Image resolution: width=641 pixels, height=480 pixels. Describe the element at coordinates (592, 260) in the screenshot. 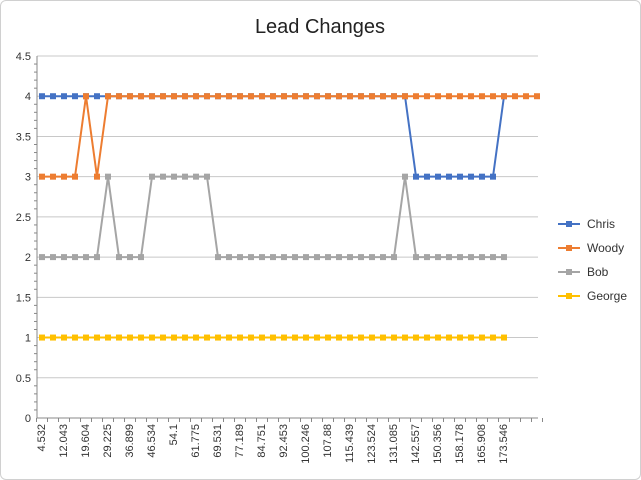

I see `legend: Chris Woody Bob George` at that location.